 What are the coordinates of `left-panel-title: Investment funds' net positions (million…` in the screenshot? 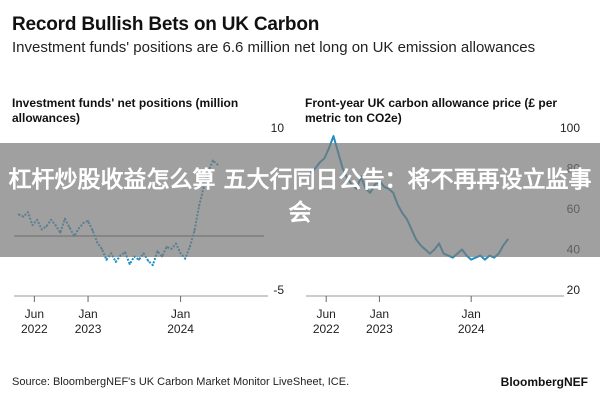 It's located at (125, 110).